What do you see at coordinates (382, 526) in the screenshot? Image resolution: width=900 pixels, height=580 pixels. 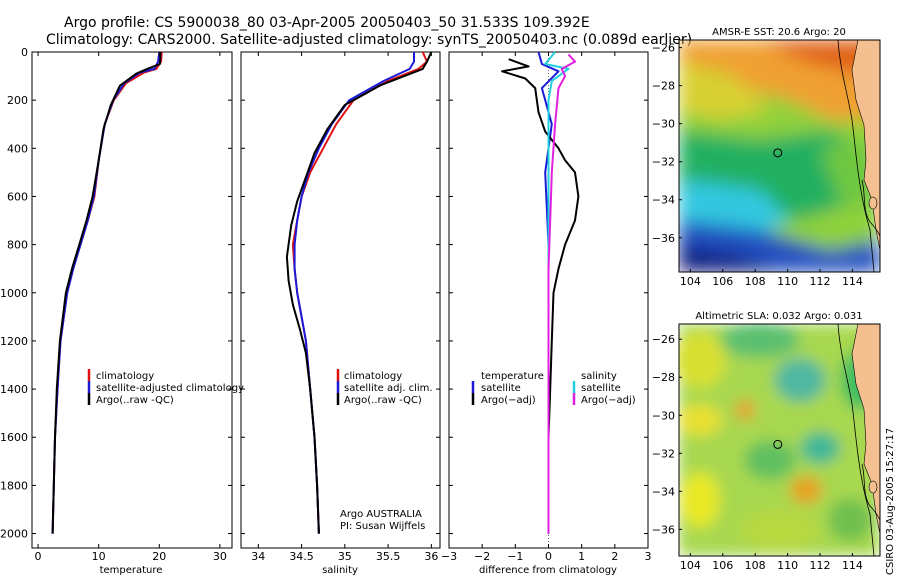 I see `annotation-pi: PI: Susan Wijffels` at bounding box center [382, 526].